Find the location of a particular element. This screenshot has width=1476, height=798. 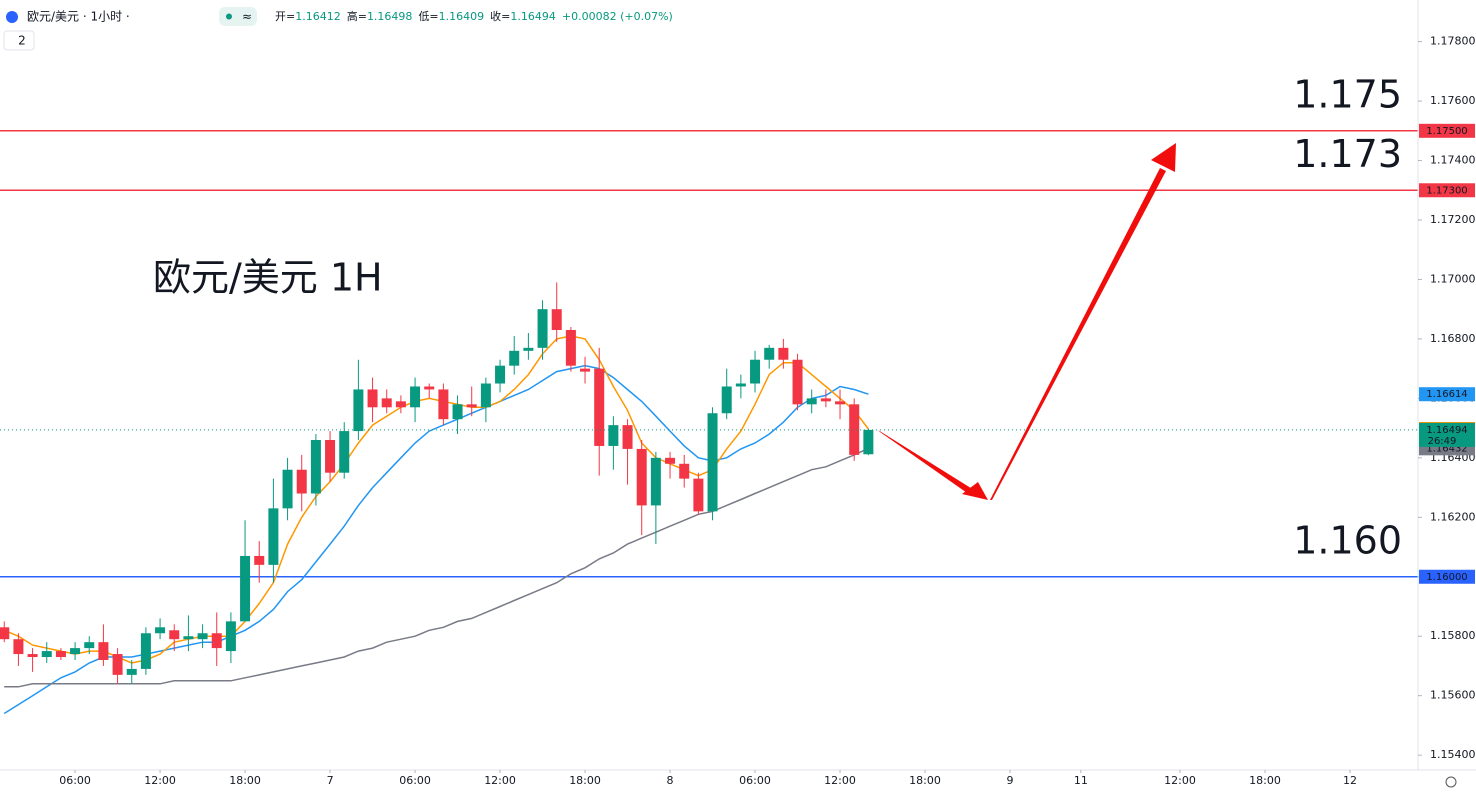

y-tick-label: 1.17800 is located at coordinates (1453, 41).